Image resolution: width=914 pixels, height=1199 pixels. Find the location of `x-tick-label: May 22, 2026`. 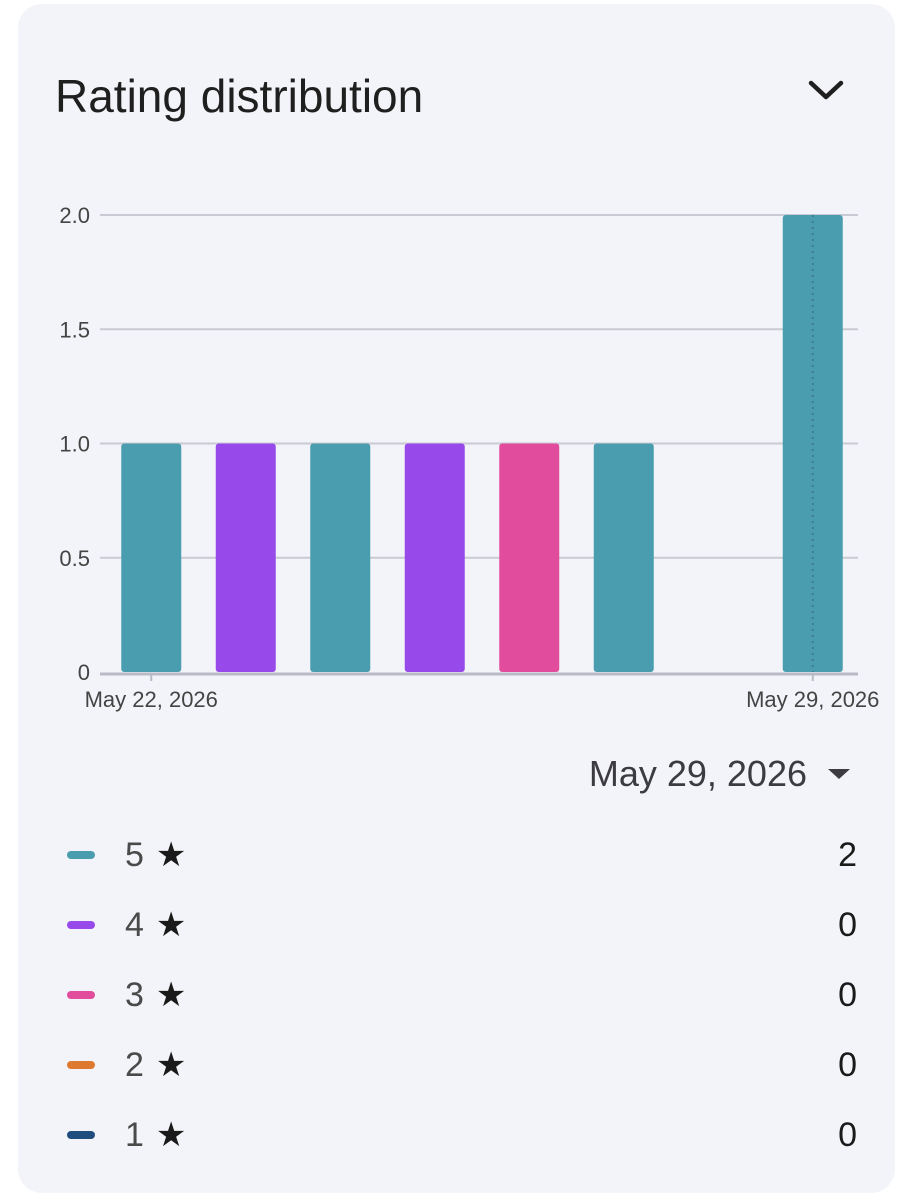

x-tick-label: May 22, 2026 is located at coordinates (151, 699).